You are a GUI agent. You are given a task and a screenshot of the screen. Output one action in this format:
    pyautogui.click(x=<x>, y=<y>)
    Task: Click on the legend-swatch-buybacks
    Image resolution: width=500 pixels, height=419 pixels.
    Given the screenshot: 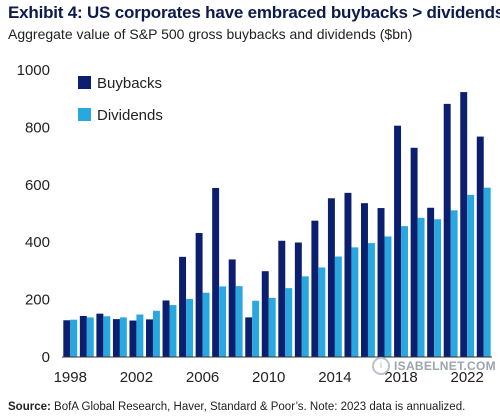 What is the action you would take?
    pyautogui.click(x=84, y=82)
    